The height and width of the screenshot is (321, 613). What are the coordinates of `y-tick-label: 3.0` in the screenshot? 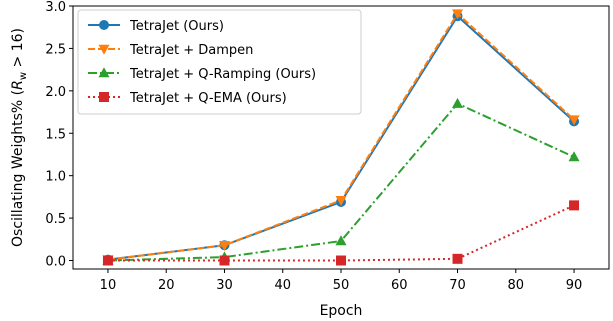 It's located at (55, 7).